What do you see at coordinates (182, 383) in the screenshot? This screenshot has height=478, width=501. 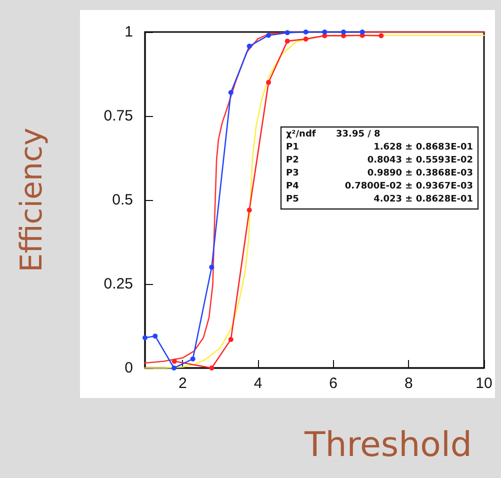 I see `x-tick-label: 2` at bounding box center [182, 383].